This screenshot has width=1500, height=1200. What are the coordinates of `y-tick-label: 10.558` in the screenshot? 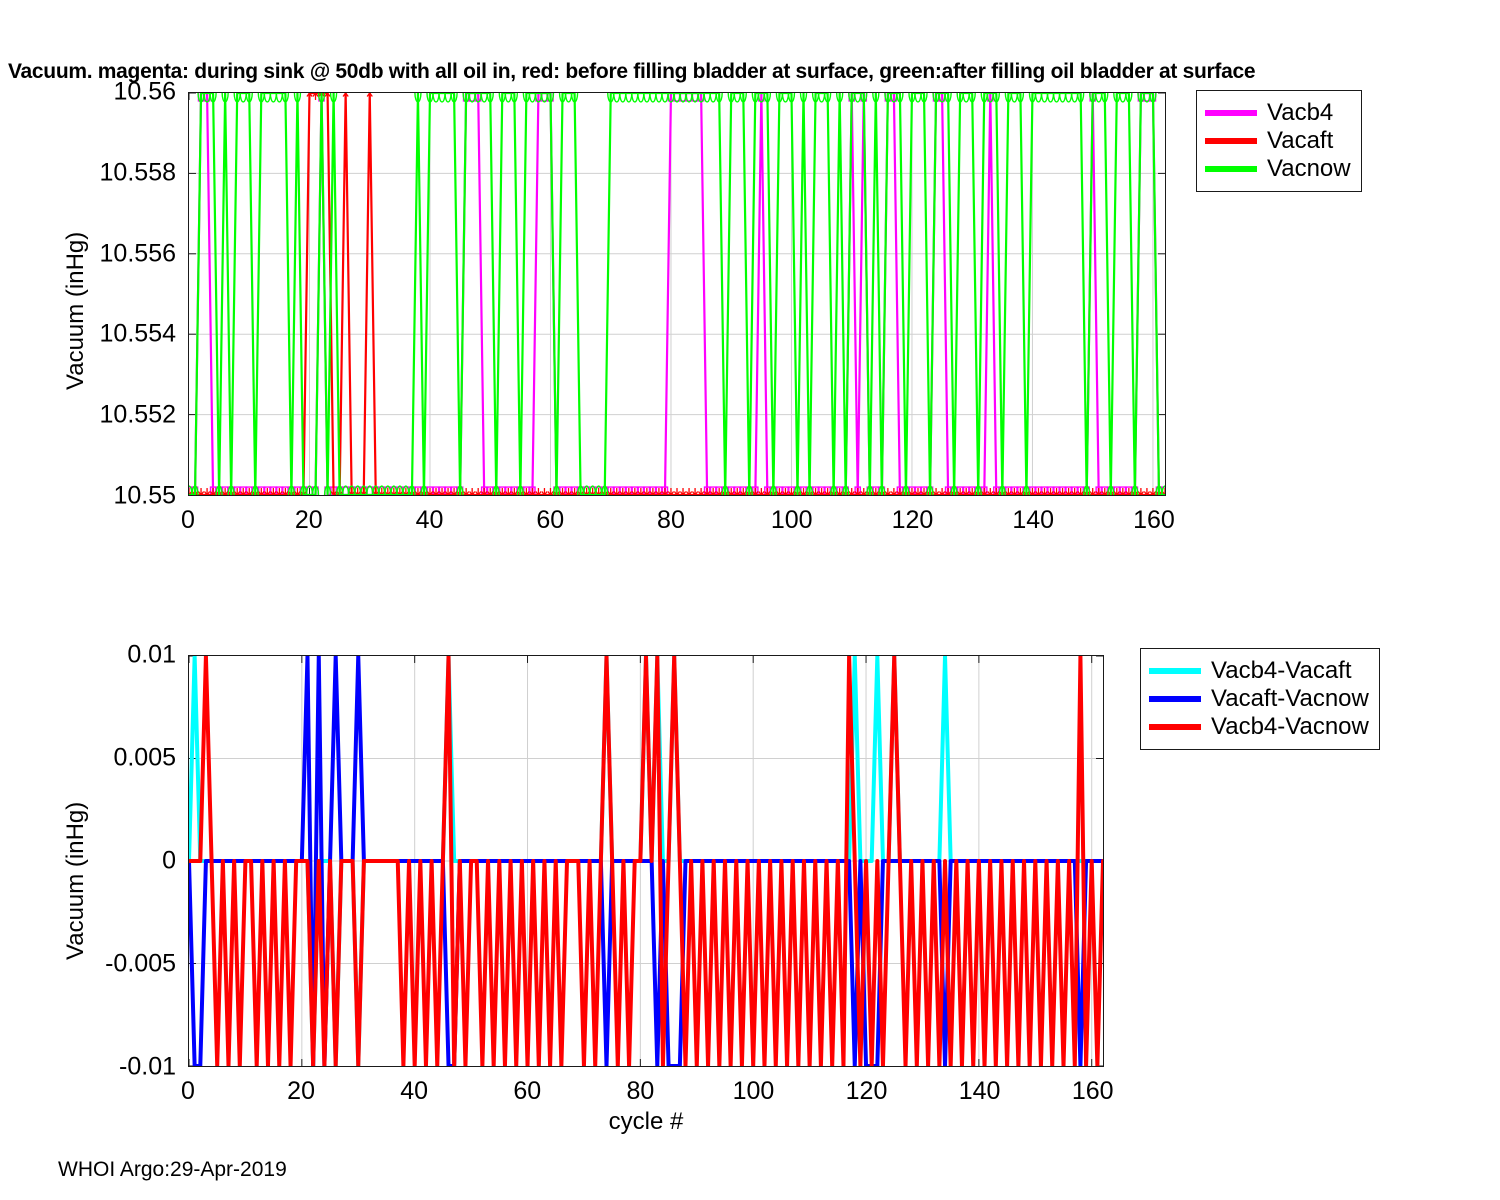 It's located at (137, 172).